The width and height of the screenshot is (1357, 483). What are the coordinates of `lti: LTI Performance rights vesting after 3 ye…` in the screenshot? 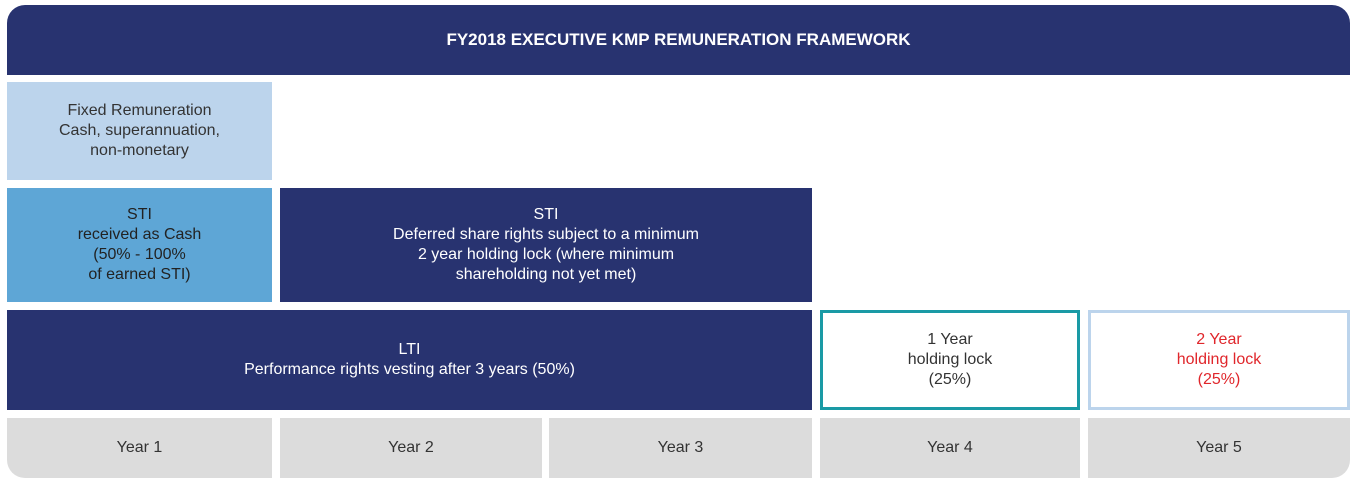 It's located at (409, 360).